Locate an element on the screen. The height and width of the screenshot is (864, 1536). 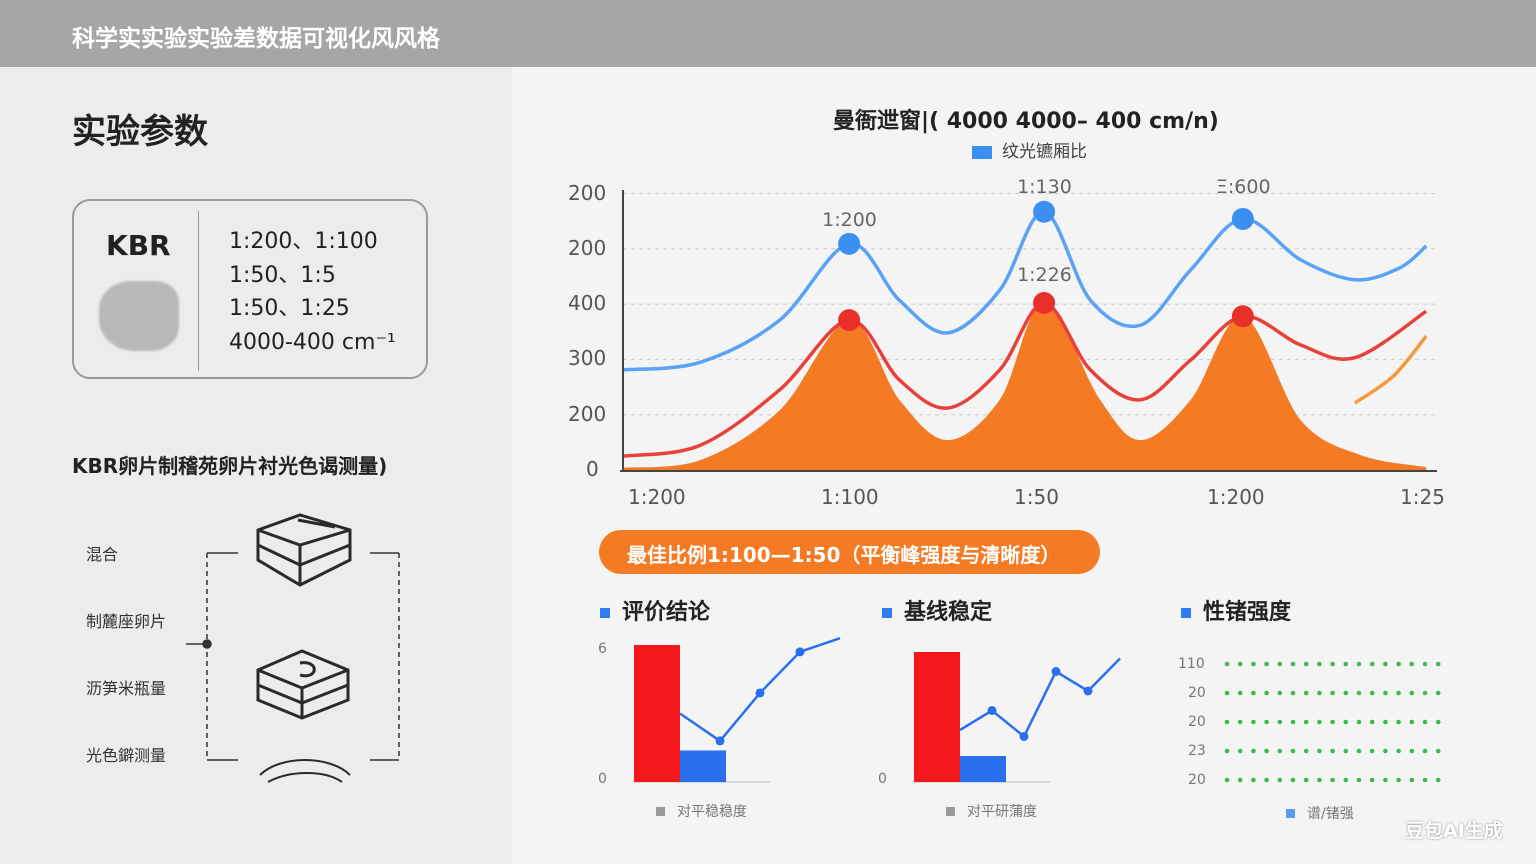
chart-legend: 纹光镳厢比 is located at coordinates (1029, 149).